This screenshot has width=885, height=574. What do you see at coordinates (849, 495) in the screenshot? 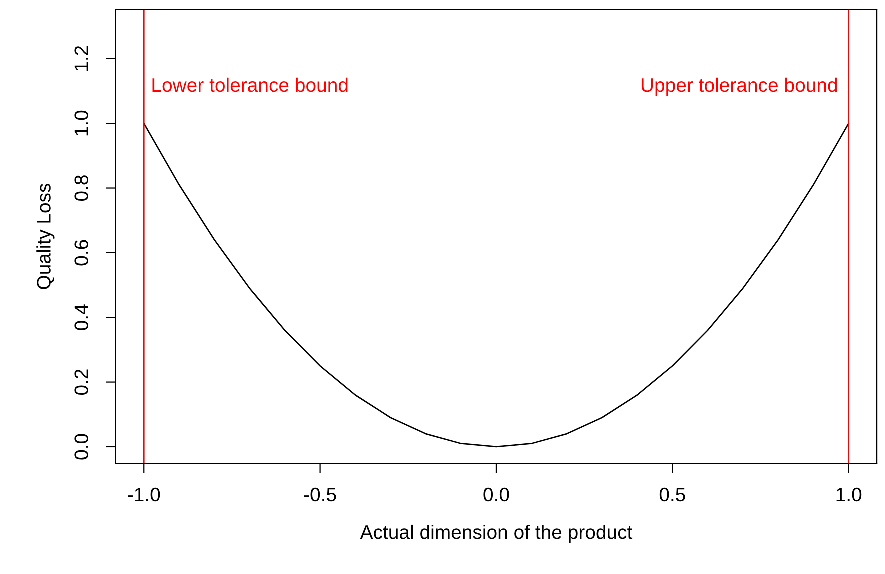
I see `x-tick-label: 1.0` at bounding box center [849, 495].